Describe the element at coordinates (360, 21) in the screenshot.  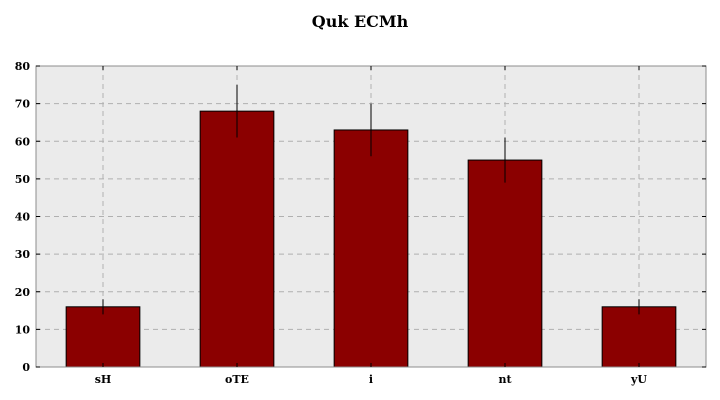
I see `chart-title: Quk ECMh` at that location.